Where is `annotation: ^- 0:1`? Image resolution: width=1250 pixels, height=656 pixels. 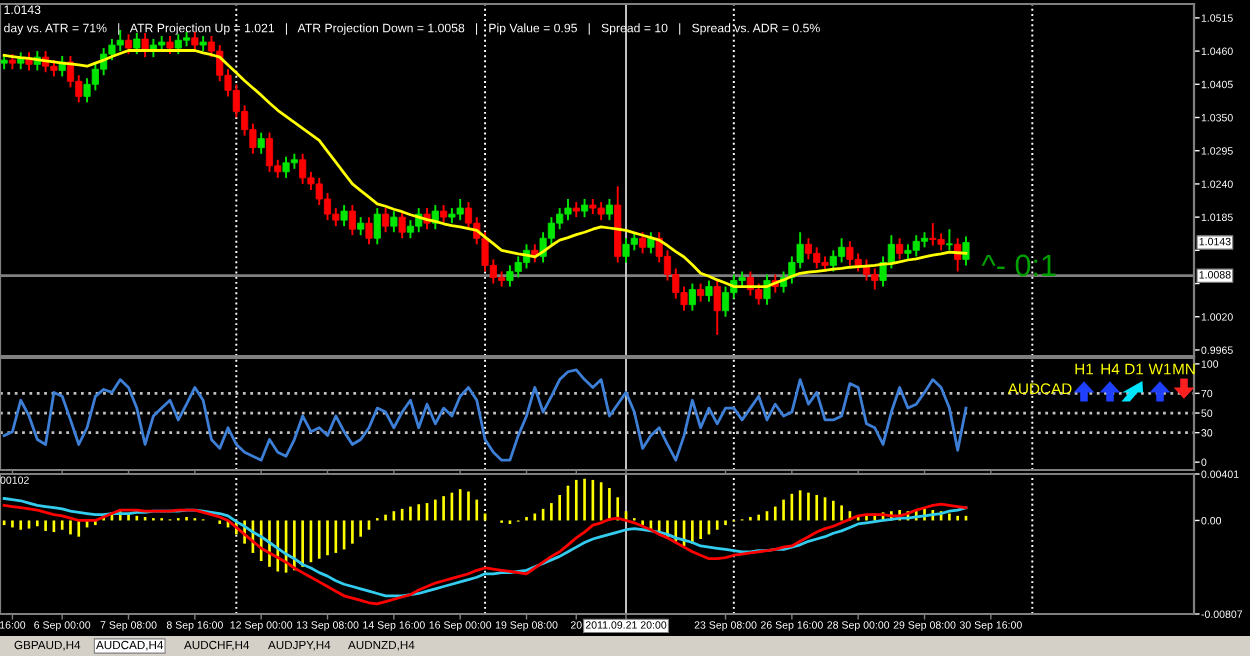
annotation: ^- 0:1 is located at coordinates (1018, 265).